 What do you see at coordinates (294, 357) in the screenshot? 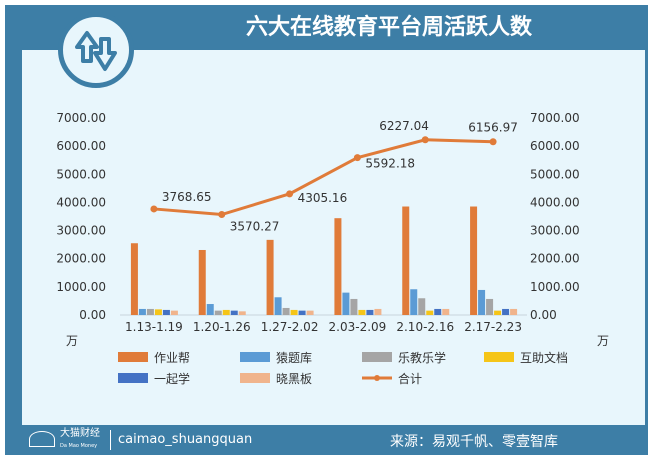
I see `legend-label: 猿题库` at bounding box center [294, 357].